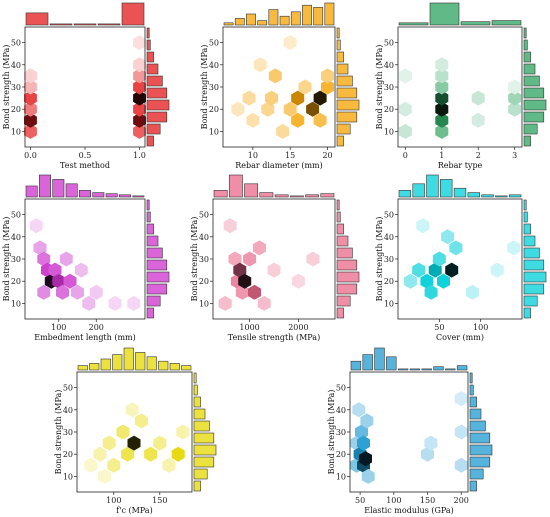  Describe the element at coordinates (327, 155) in the screenshot. I see `x-tick-label: 20` at that location.